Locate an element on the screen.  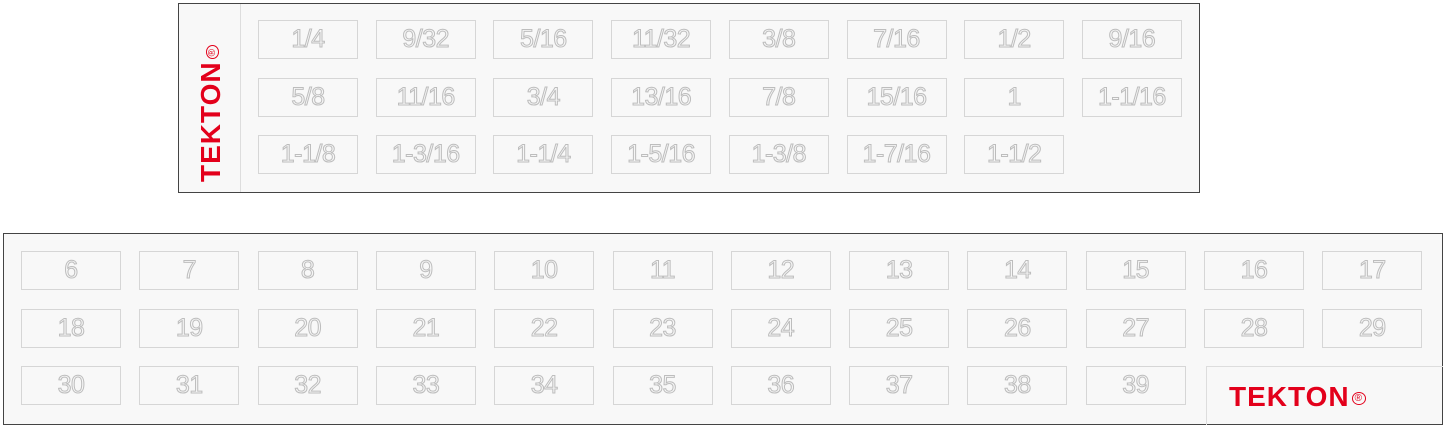
socket-slot: 3/4 is located at coordinates (543, 97).